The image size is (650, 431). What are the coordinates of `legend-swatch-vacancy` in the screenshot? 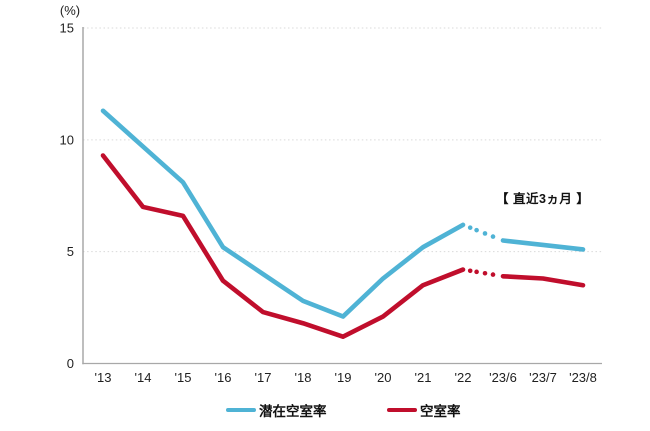 It's located at (402, 410).